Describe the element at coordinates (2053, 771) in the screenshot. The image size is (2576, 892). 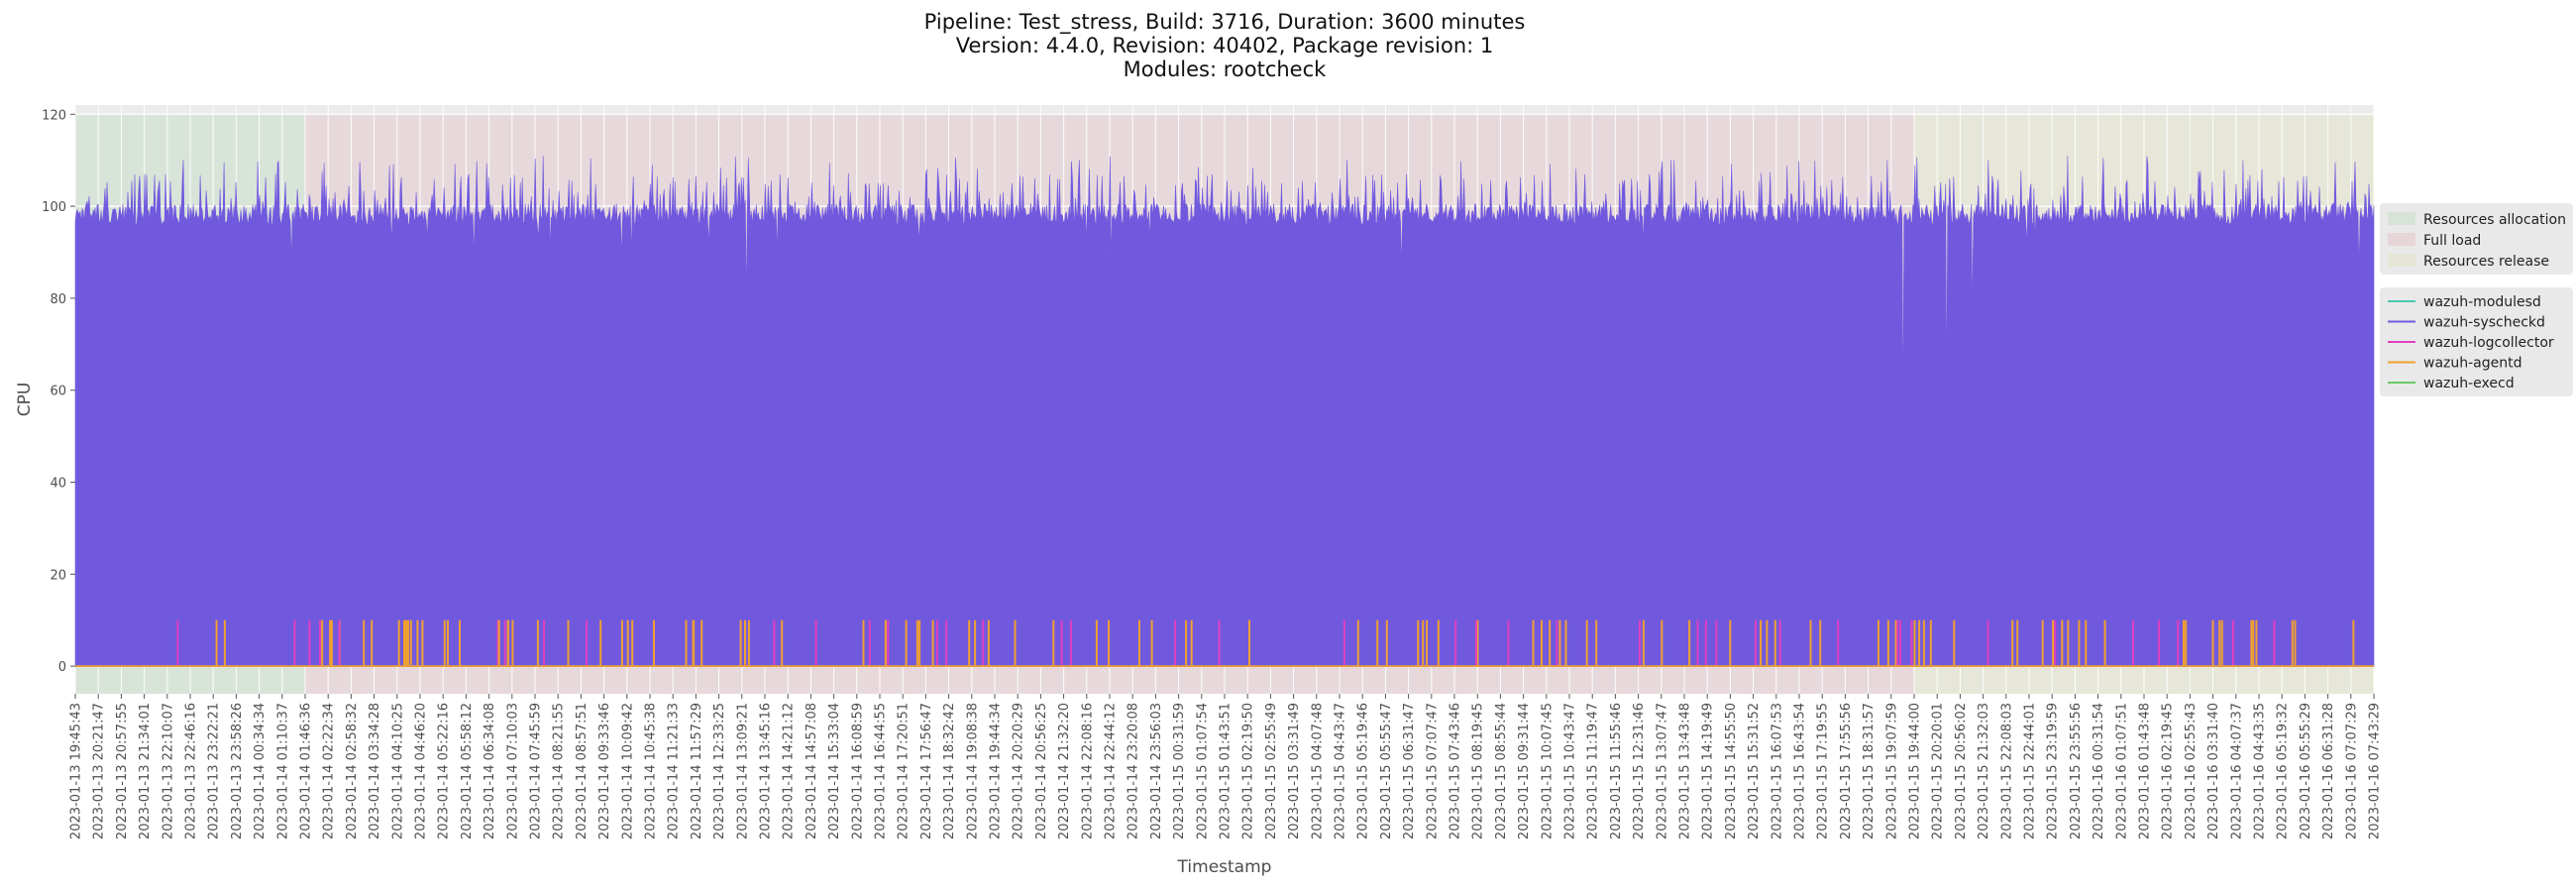
I see `x-tick-label-86: 2023-01-15 23:19:59` at that location.